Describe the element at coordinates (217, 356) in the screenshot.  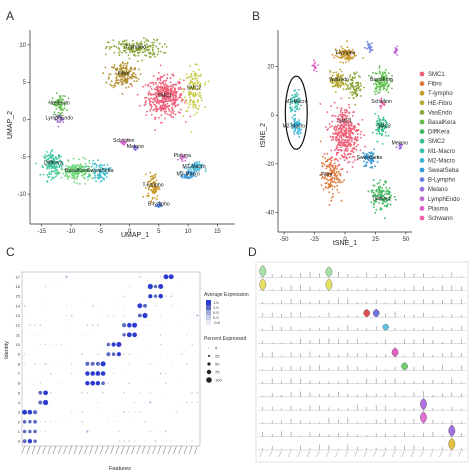
I see `size-legend-tick: 25` at that location.